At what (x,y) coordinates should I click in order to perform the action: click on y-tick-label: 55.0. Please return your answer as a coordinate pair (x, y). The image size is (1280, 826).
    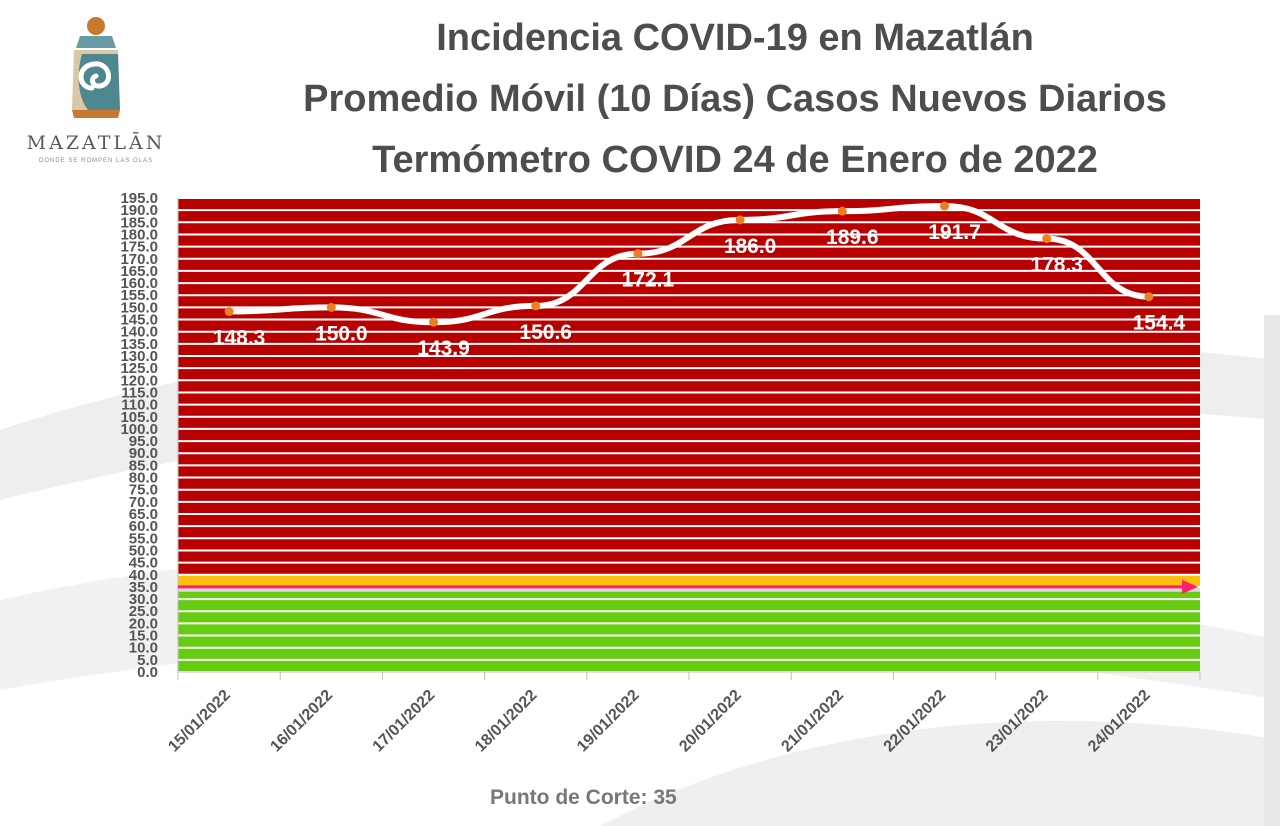
    Looking at the image, I should click on (143, 538).